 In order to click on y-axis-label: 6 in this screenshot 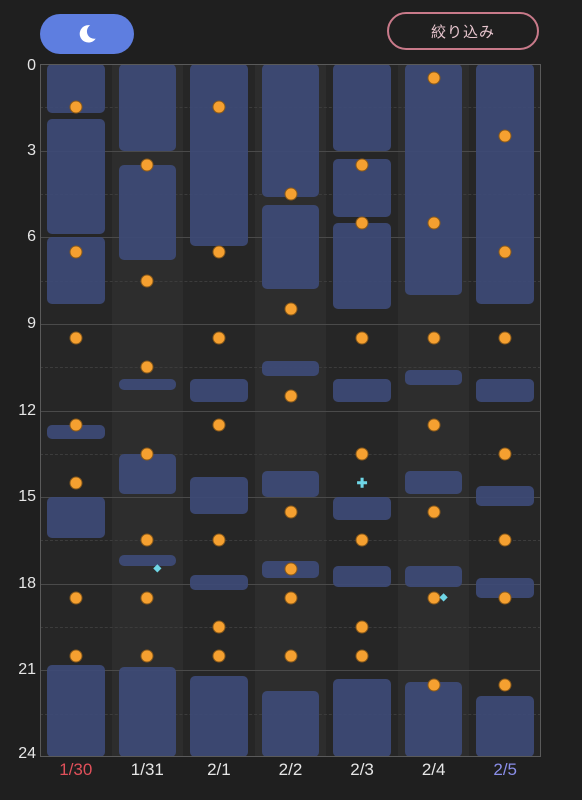, I will do `click(31, 237)`.